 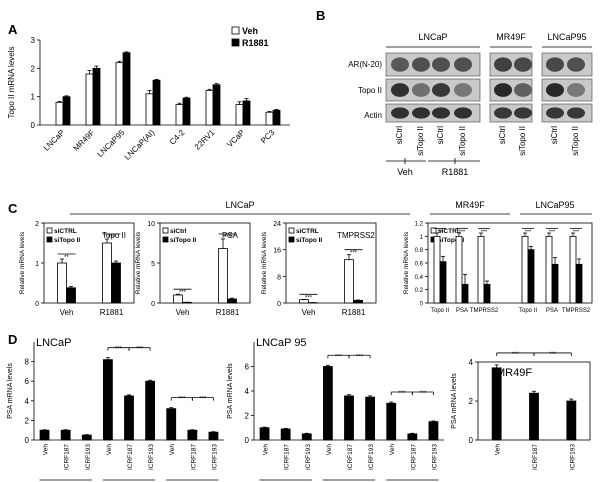 I want to click on group-title-c4: MR49F, so click(x=470, y=205).